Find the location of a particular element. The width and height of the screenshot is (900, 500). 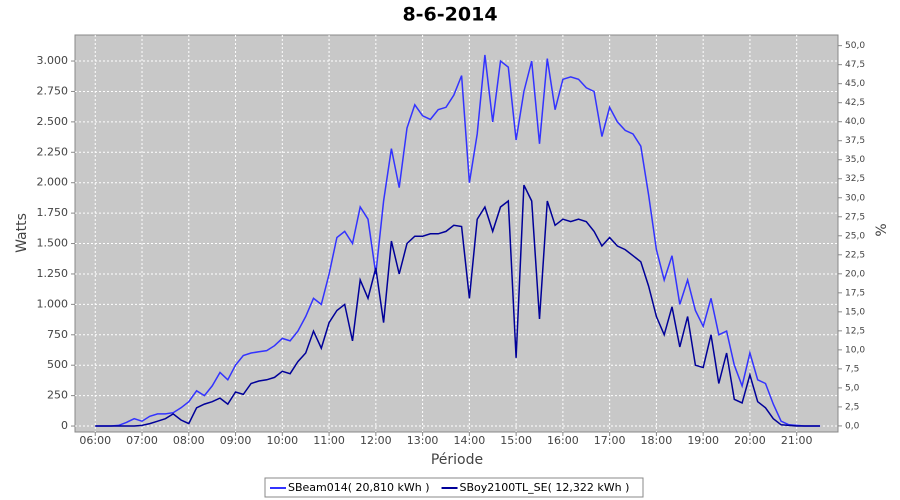

y-tick-label: 1.250 is located at coordinates (53, 273).